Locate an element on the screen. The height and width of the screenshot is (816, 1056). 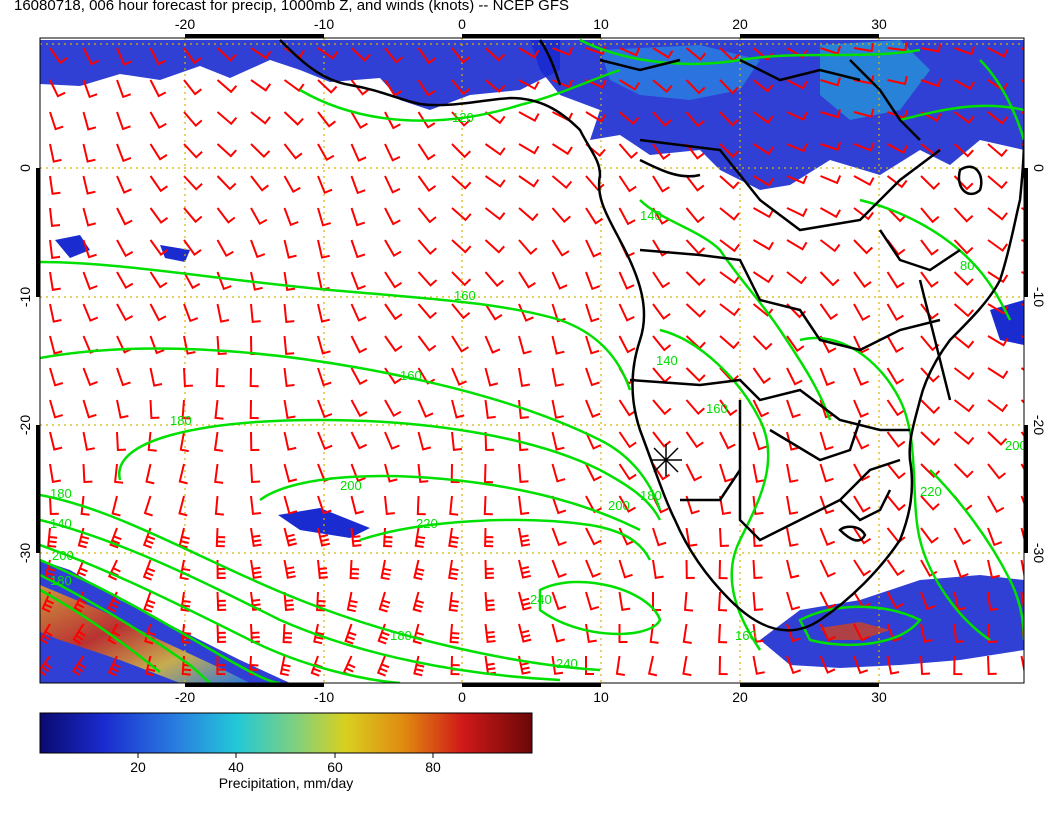
left-lat-tick: 0 is located at coordinates (25, 168).